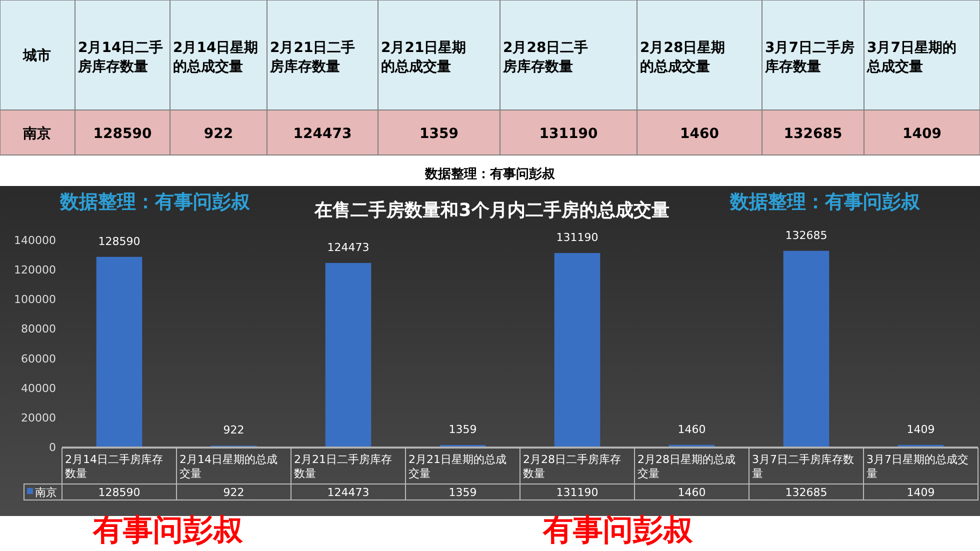 This screenshot has height=551, width=980. Describe the element at coordinates (545, 57) in the screenshot. I see `category-label: 2月28日二手房库存数量` at that location.